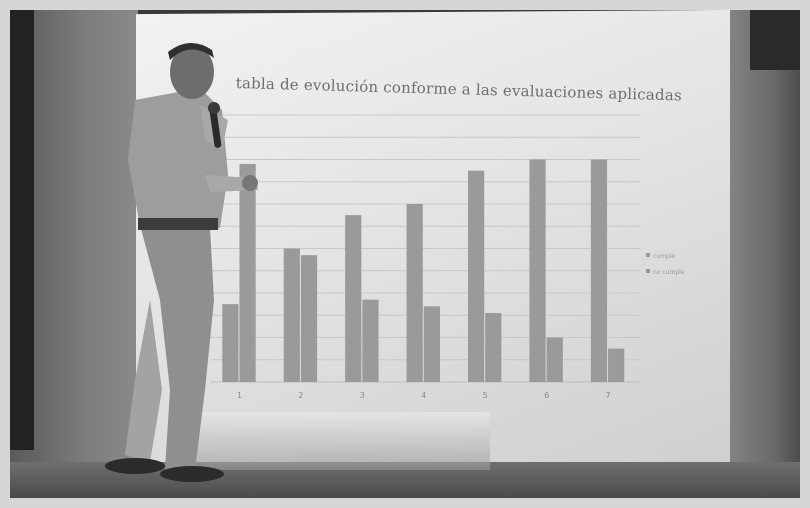 The width and height of the screenshot is (810, 508). Describe the element at coordinates (665, 264) in the screenshot. I see `chart-legend: cumple no cumple` at that location.